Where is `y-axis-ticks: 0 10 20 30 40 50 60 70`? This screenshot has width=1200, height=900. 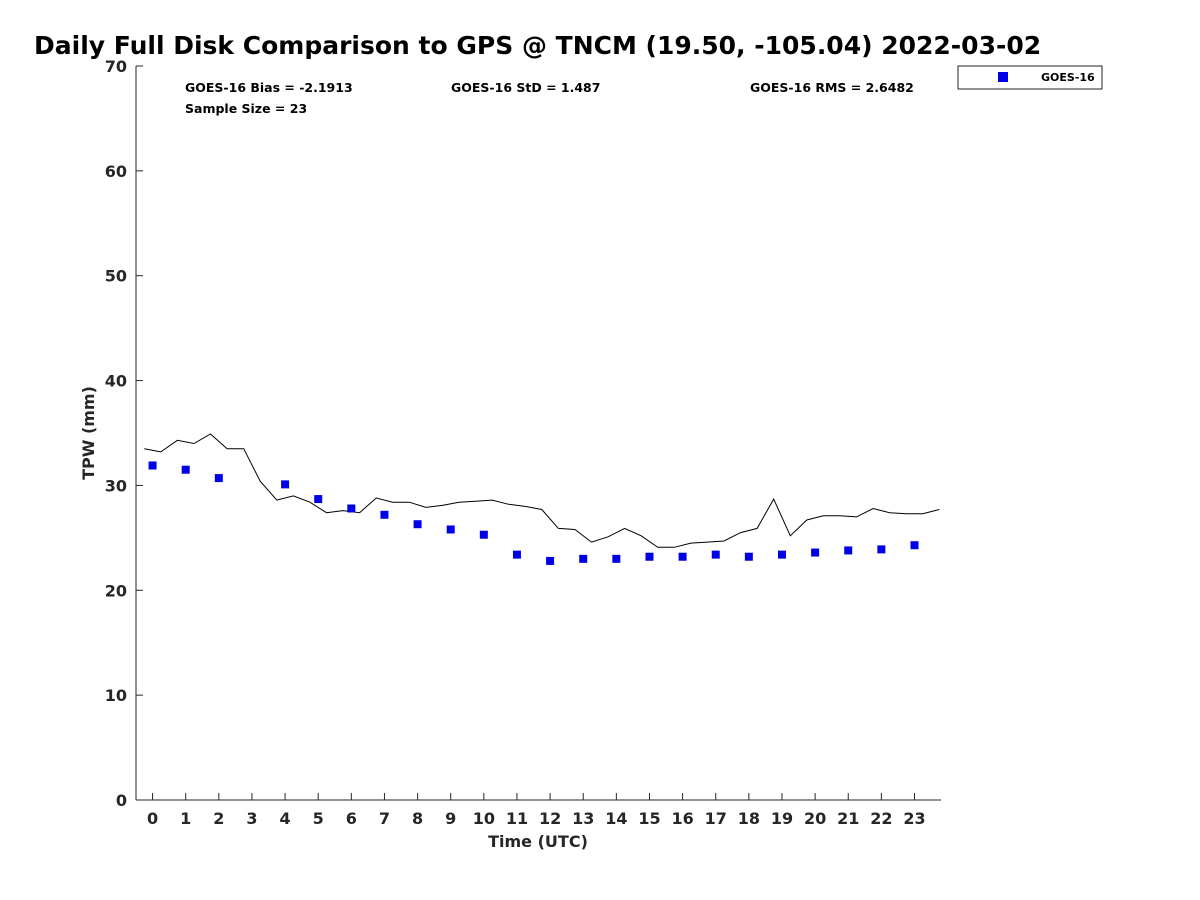
y-axis-ticks: 0 10 20 30 40 50 60 70 is located at coordinates (124, 433).